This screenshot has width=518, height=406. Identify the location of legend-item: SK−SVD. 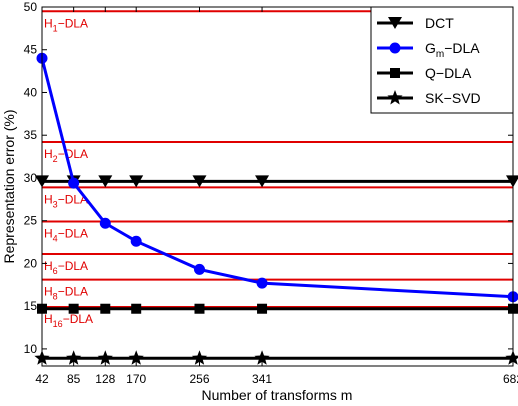
(429, 98).